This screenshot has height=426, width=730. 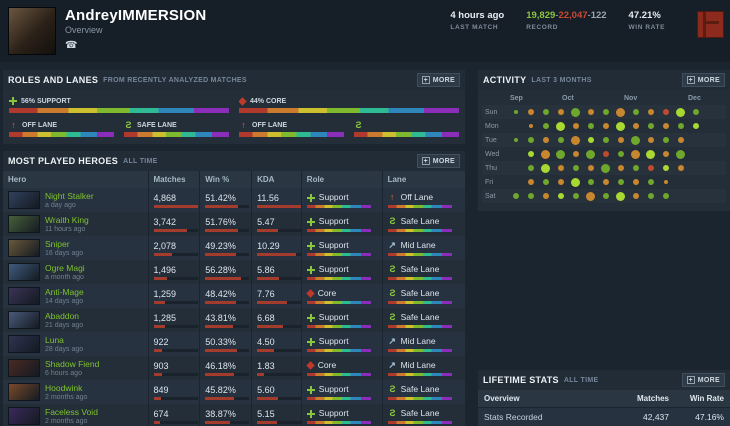 What do you see at coordinates (65, 268) in the screenshot?
I see `hero-link: Ogre Magi` at bounding box center [65, 268].